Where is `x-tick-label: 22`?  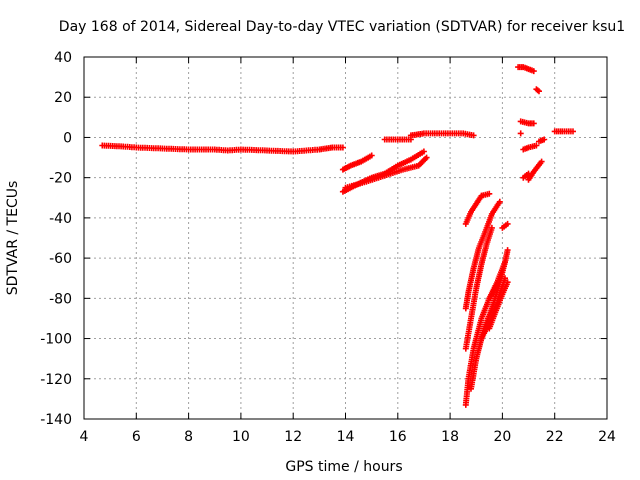
x-tick-label: 22 is located at coordinates (555, 437).